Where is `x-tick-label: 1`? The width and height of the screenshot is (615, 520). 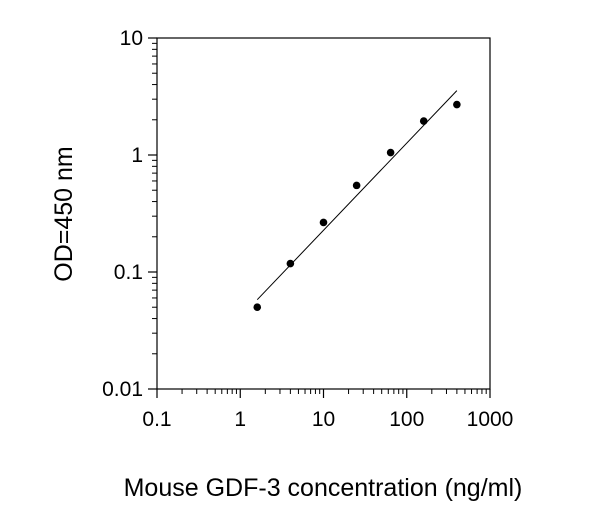 x-tick-label: 1 is located at coordinates (240, 419).